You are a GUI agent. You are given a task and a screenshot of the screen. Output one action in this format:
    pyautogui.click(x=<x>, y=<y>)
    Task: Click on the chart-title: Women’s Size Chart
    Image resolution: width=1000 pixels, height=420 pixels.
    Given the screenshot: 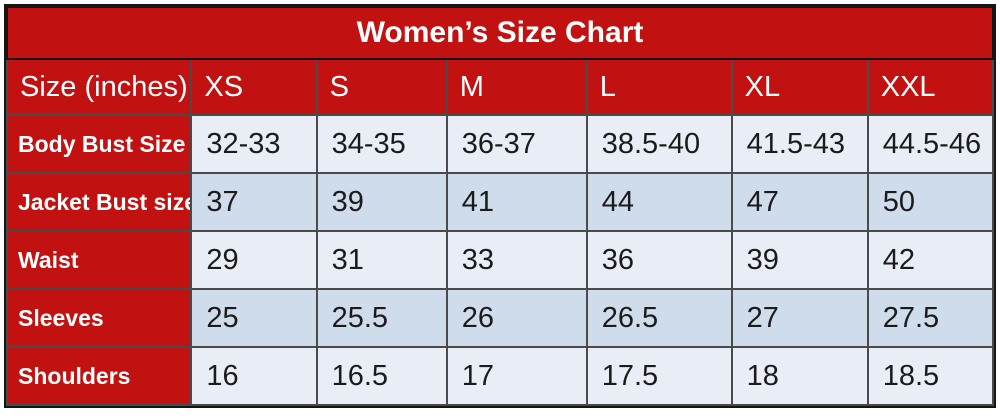 What is the action you would take?
    pyautogui.click(x=500, y=33)
    